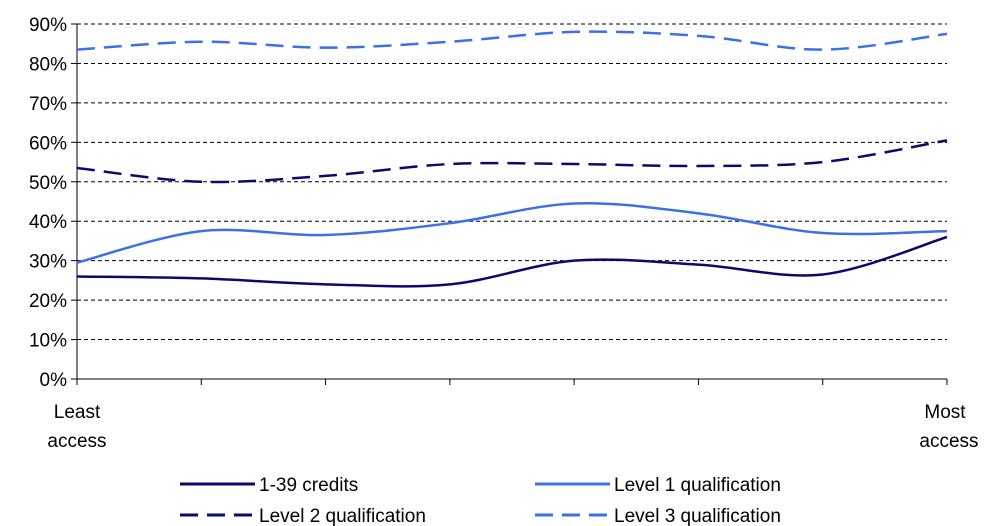  I want to click on y-tick-label: 50%, so click(48, 183).